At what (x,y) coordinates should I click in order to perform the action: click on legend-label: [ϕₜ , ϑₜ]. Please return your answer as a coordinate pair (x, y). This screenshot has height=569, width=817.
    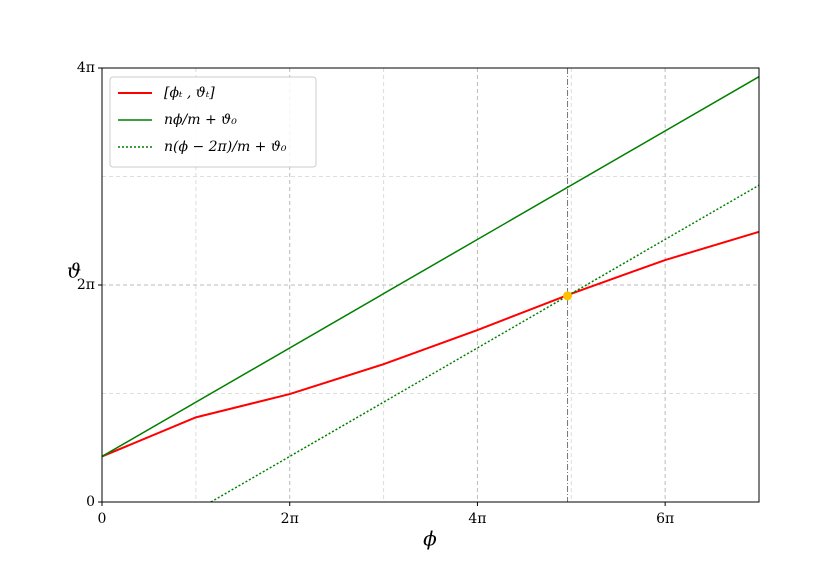
    Looking at the image, I should click on (189, 93).